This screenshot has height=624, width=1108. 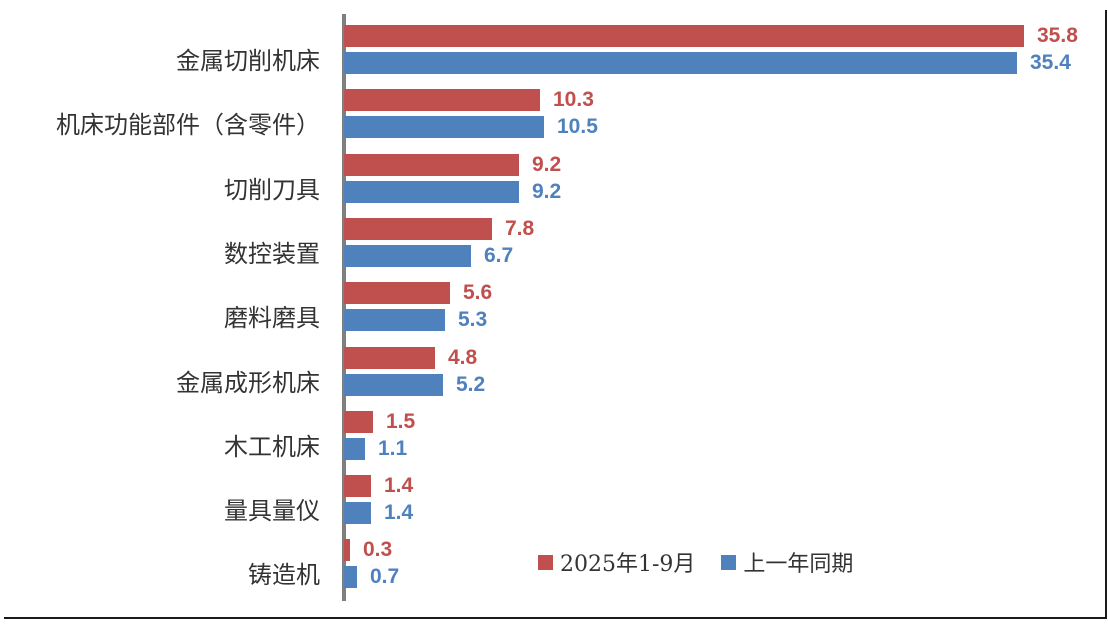 I want to click on category-label: 切削刀具, so click(x=272, y=189).